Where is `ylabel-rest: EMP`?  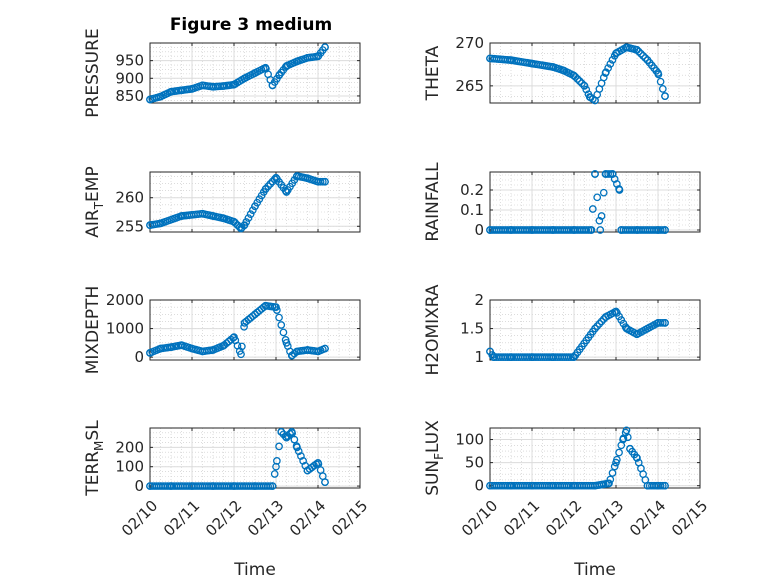
ylabel-rest: EMP is located at coordinates (93, 184).